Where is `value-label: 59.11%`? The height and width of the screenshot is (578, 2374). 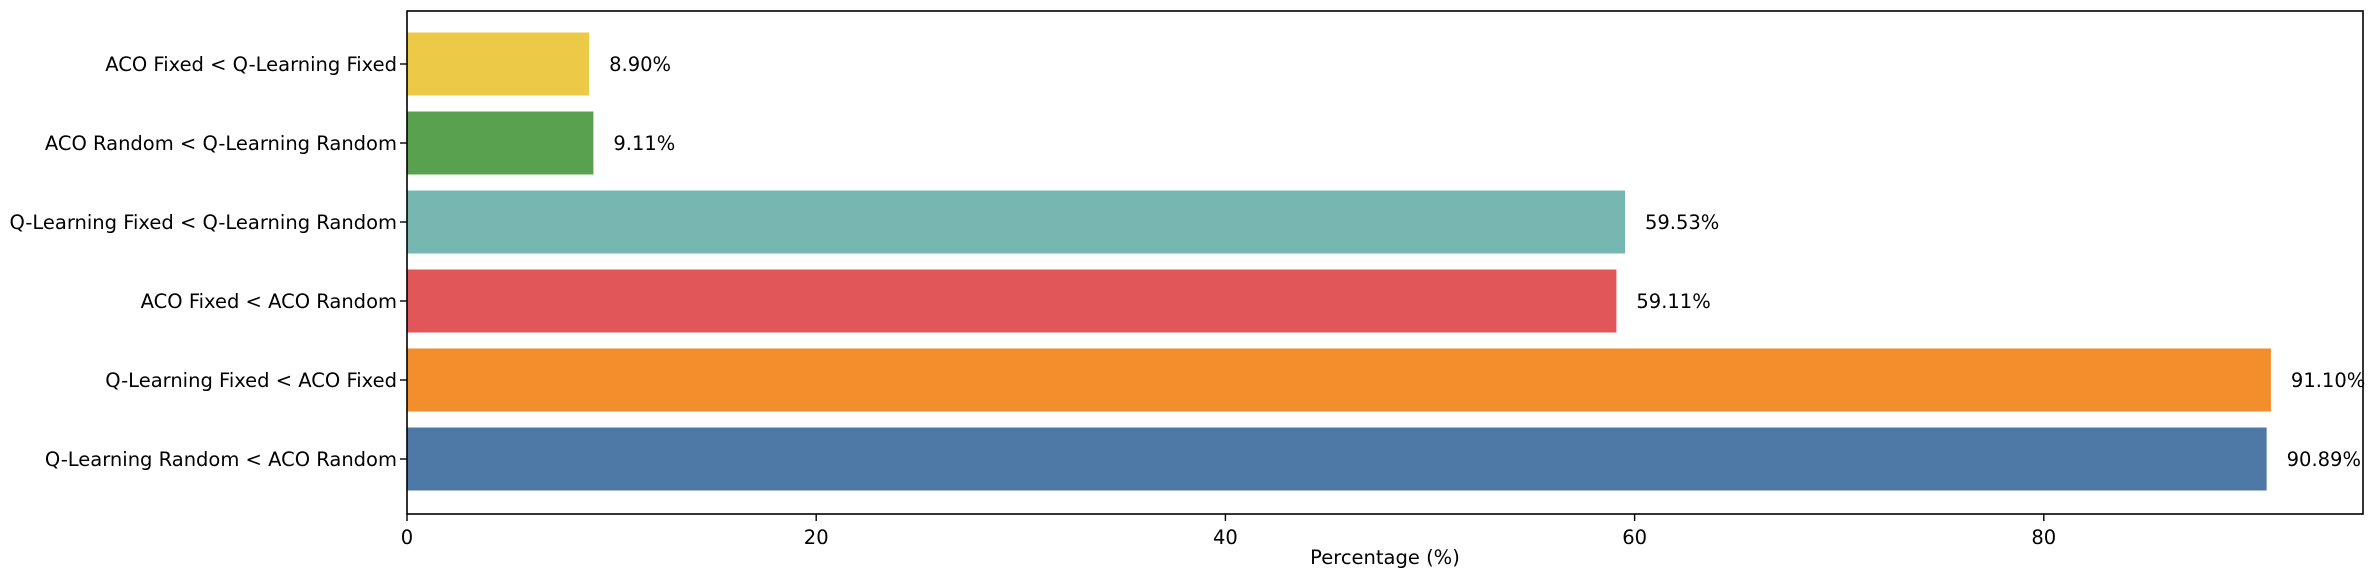
value-label: 59.11% is located at coordinates (1673, 301).